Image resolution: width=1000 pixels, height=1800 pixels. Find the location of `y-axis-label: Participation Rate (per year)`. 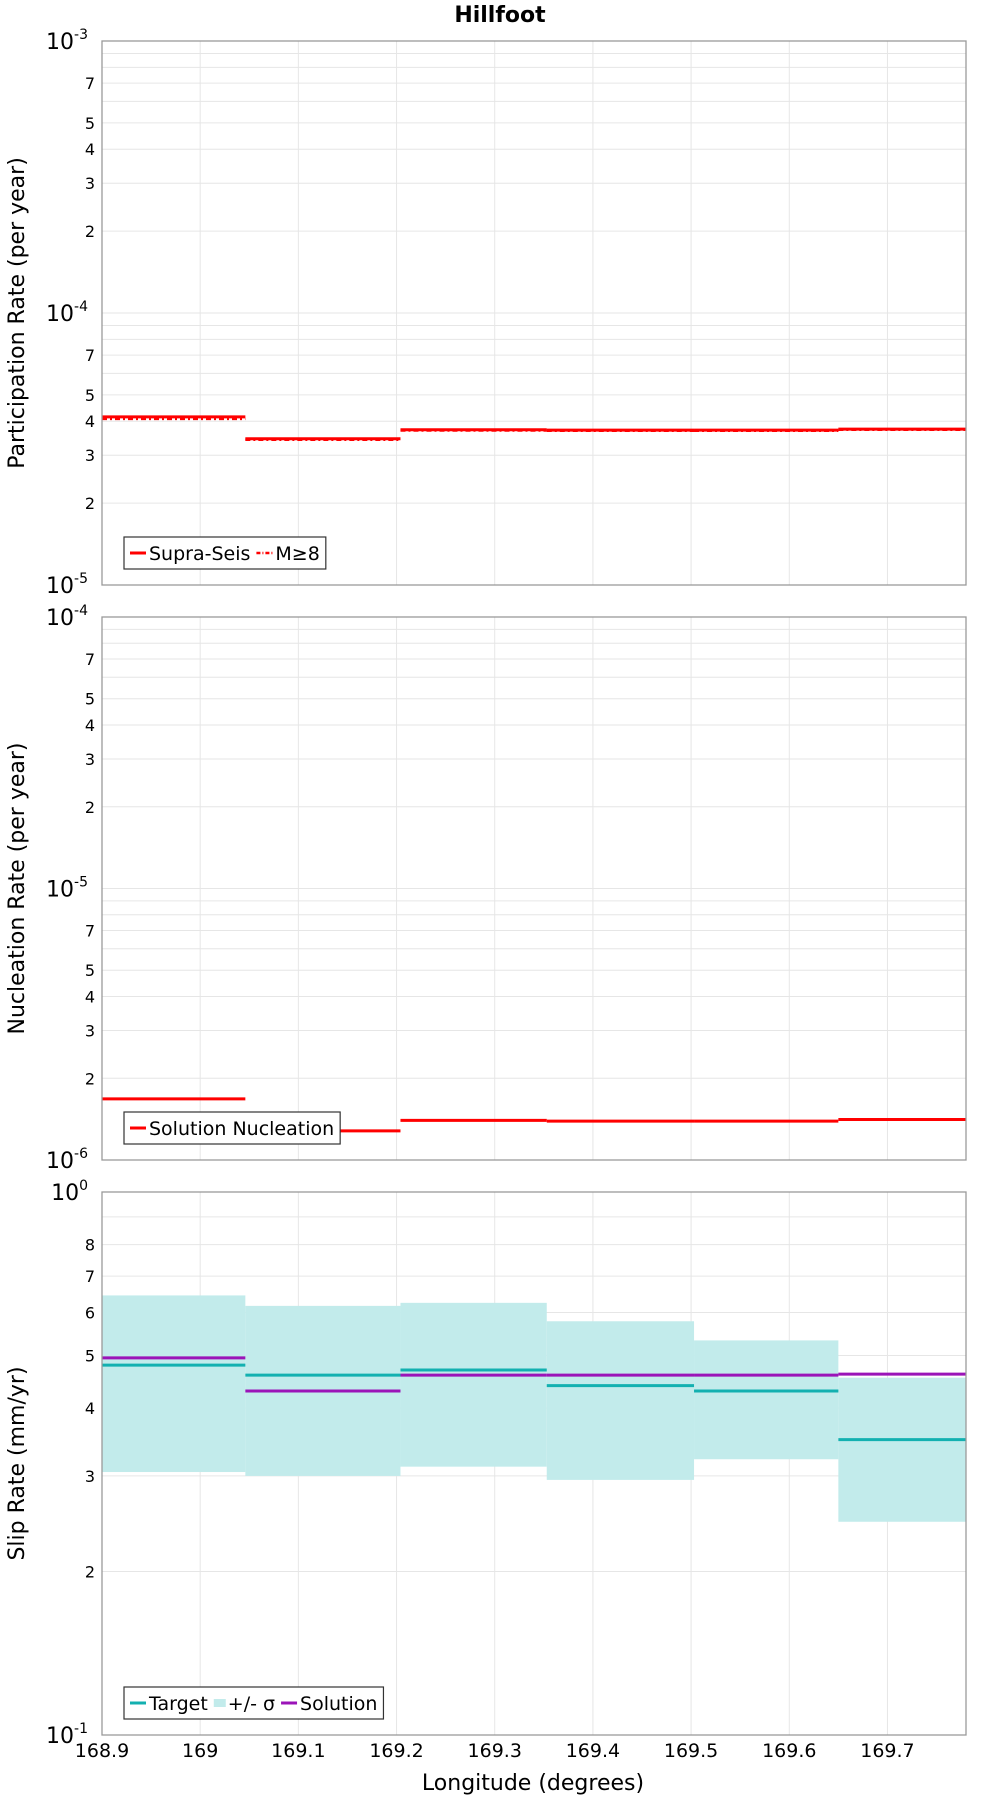

y-axis-label: Participation Rate (per year) is located at coordinates (17, 313).